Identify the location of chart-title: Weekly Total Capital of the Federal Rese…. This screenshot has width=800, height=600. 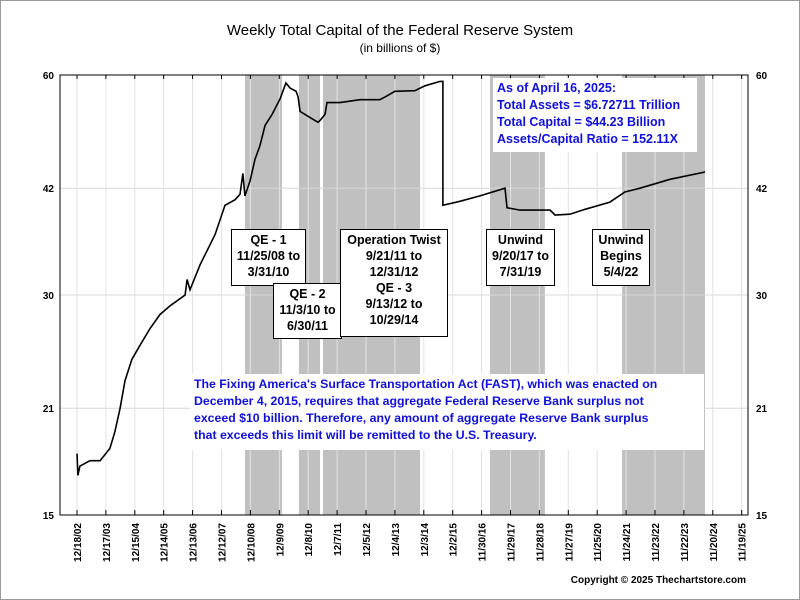
(400, 30).